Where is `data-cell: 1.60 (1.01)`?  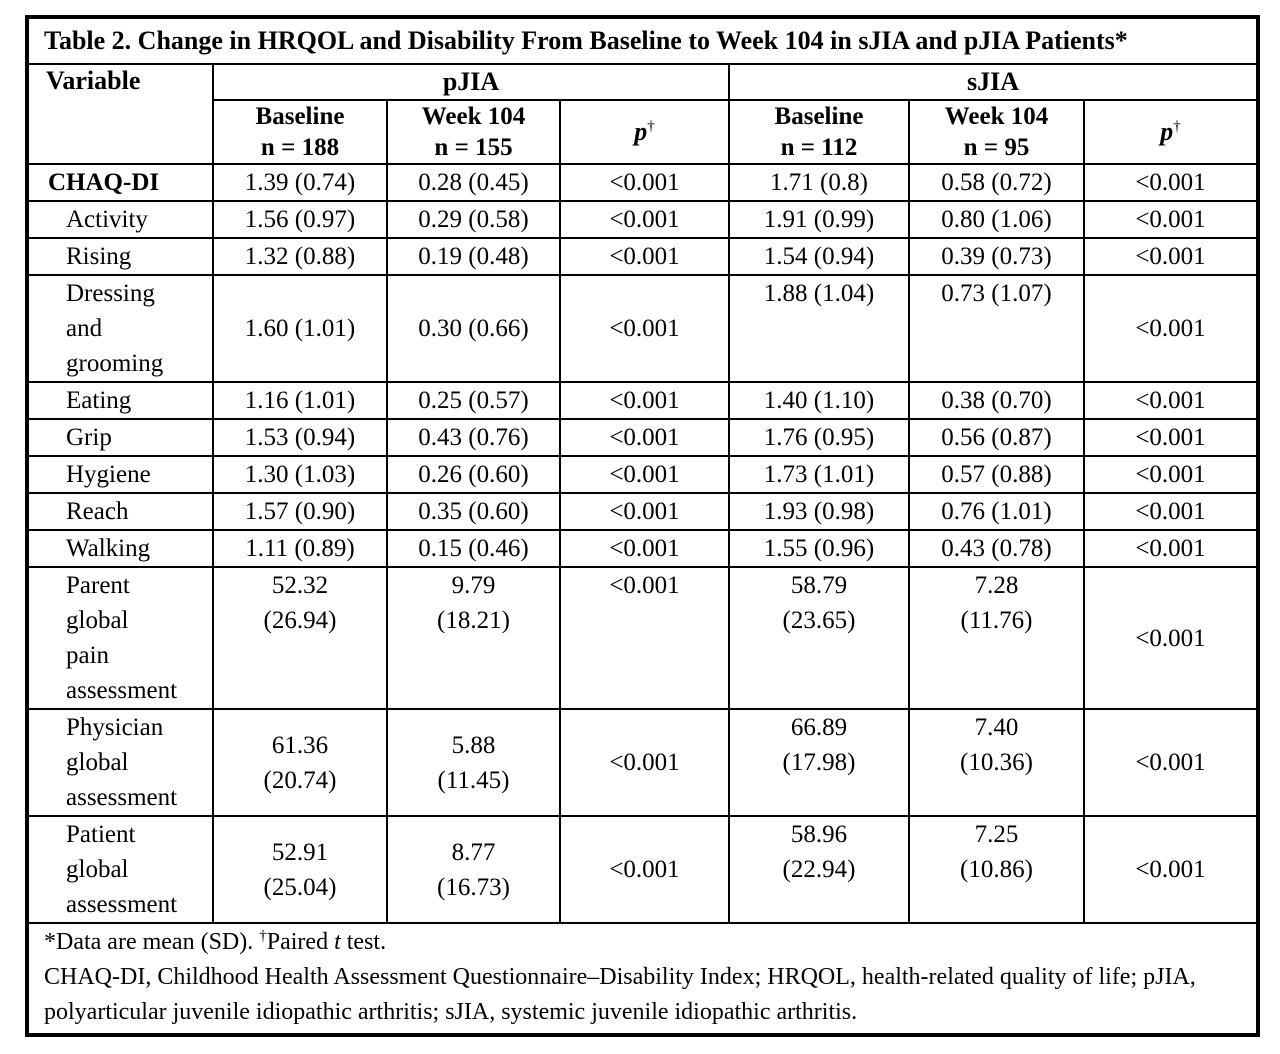
data-cell: 1.60 (1.01) is located at coordinates (300, 328).